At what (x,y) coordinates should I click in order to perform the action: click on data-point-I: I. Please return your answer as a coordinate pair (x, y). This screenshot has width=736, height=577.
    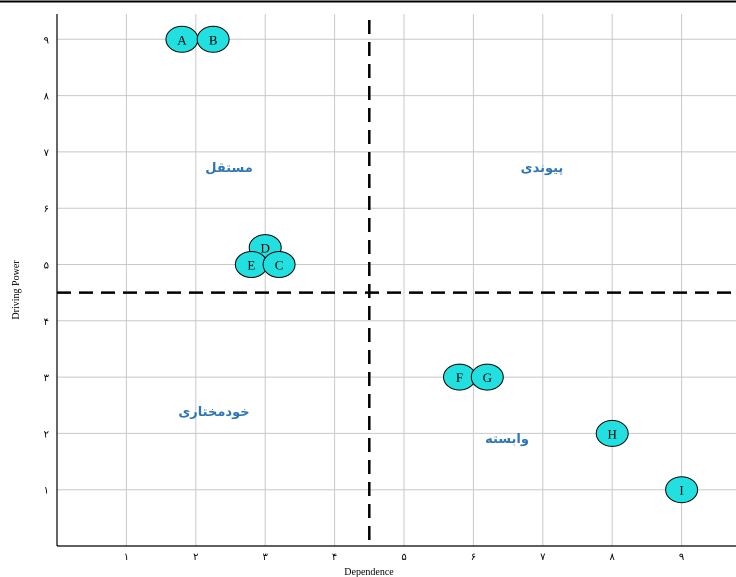
    Looking at the image, I should click on (682, 490).